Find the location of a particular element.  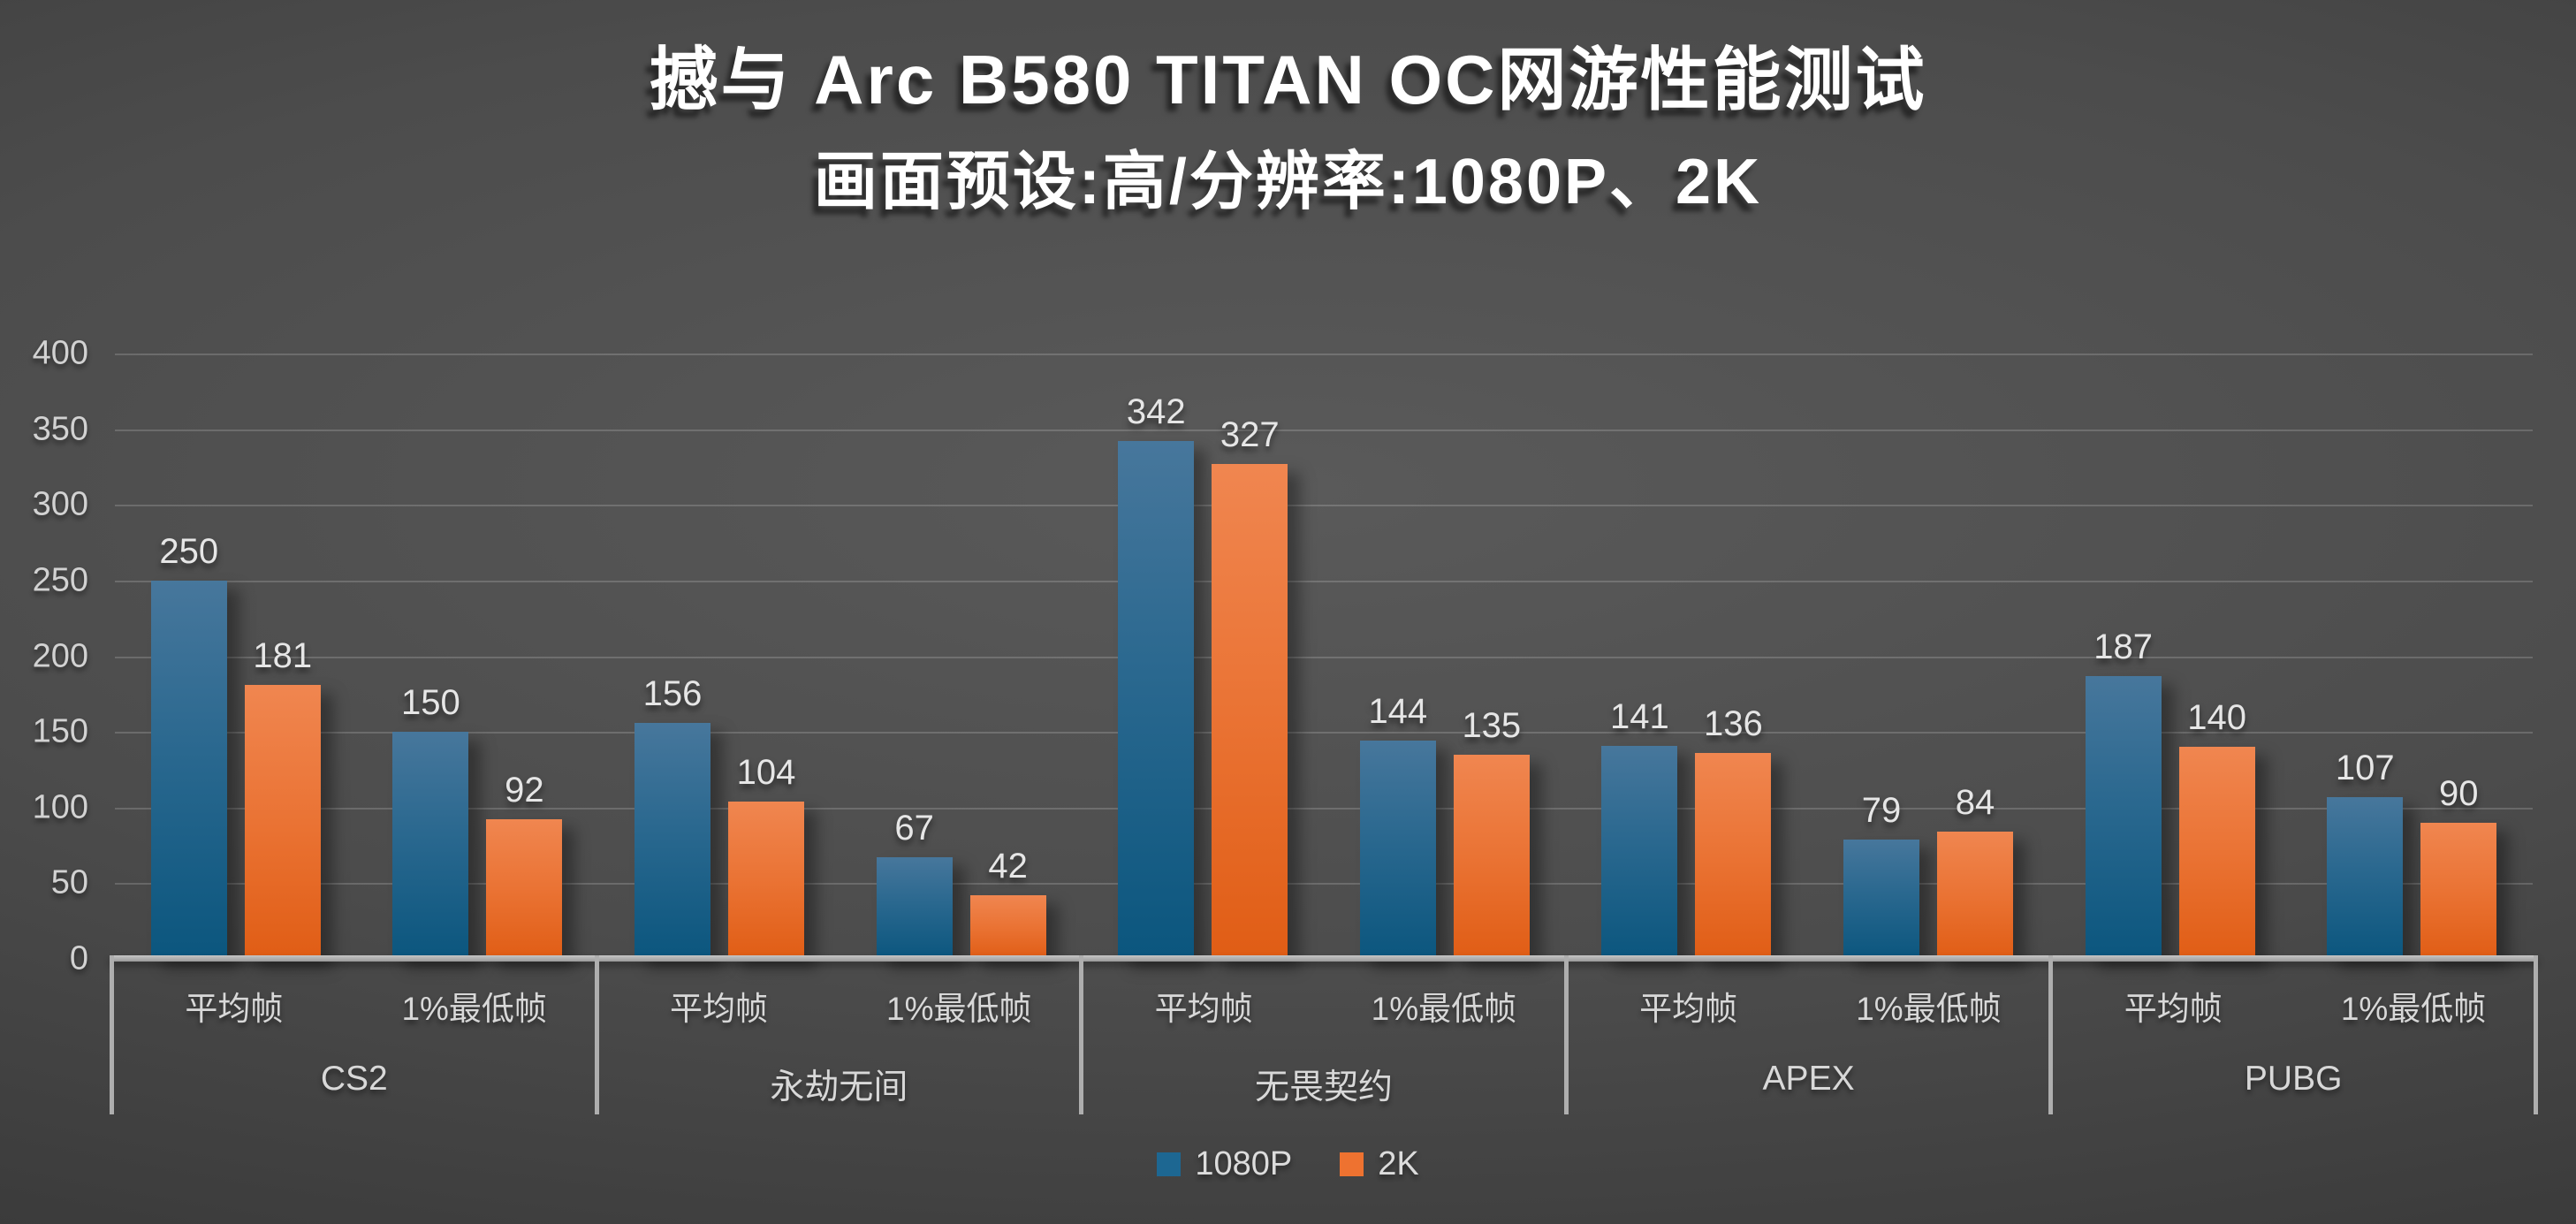

bar-pair: 144 135 is located at coordinates (1445, 656).